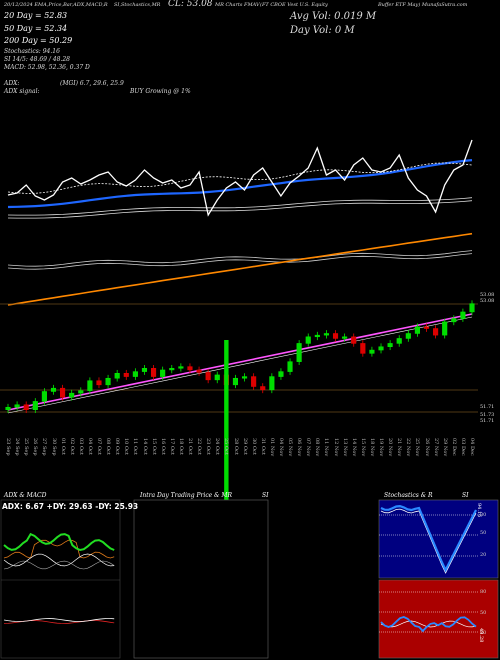 The width and height of the screenshot is (500, 660). What do you see at coordinates (262, 446) in the screenshot?
I see `date-tick-label: 31 Oct` at bounding box center [262, 446].